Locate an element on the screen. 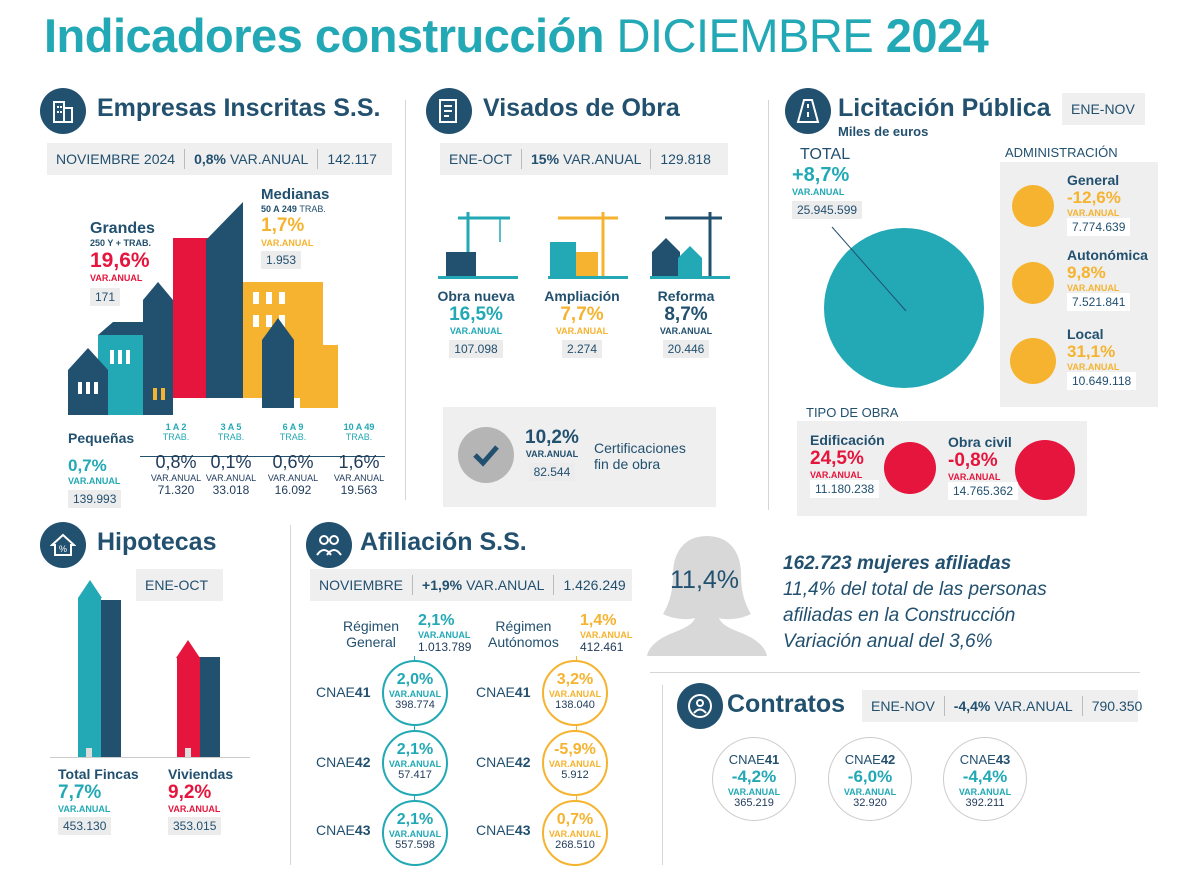 The width and height of the screenshot is (1195, 890). hipotecas-baseline is located at coordinates (150, 757).